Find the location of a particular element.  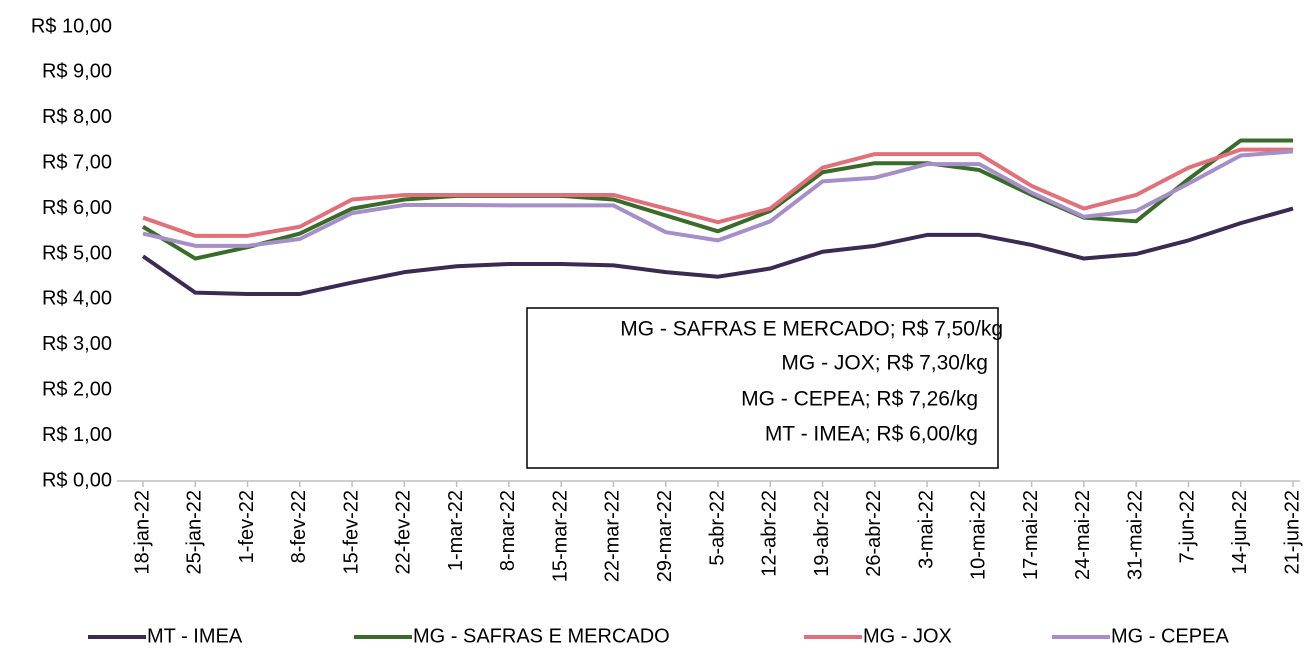

x-tick-label: 8-fev-22 is located at coordinates (299, 526).